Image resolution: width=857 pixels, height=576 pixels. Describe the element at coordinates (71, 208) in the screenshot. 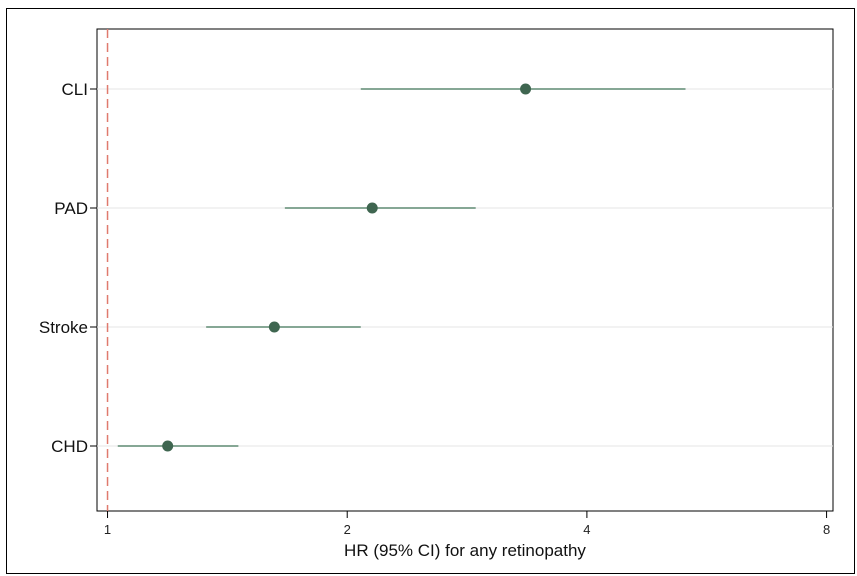

I see `y-tick-label-pad: PAD` at that location.